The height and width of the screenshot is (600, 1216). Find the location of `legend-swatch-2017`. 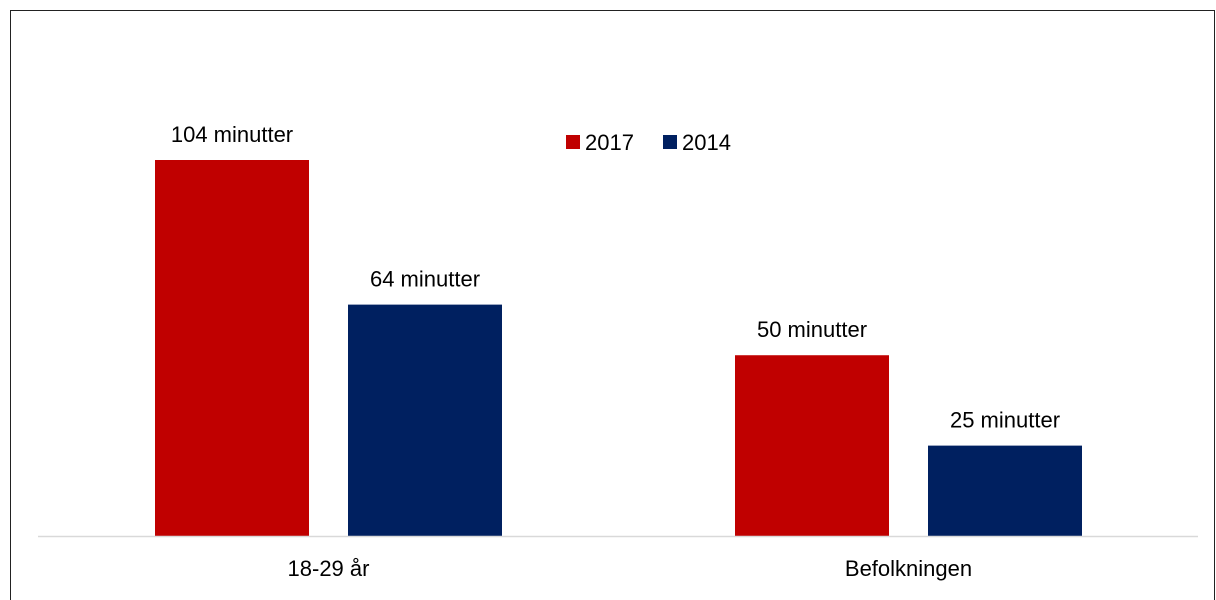

legend-swatch-2017 is located at coordinates (573, 142).